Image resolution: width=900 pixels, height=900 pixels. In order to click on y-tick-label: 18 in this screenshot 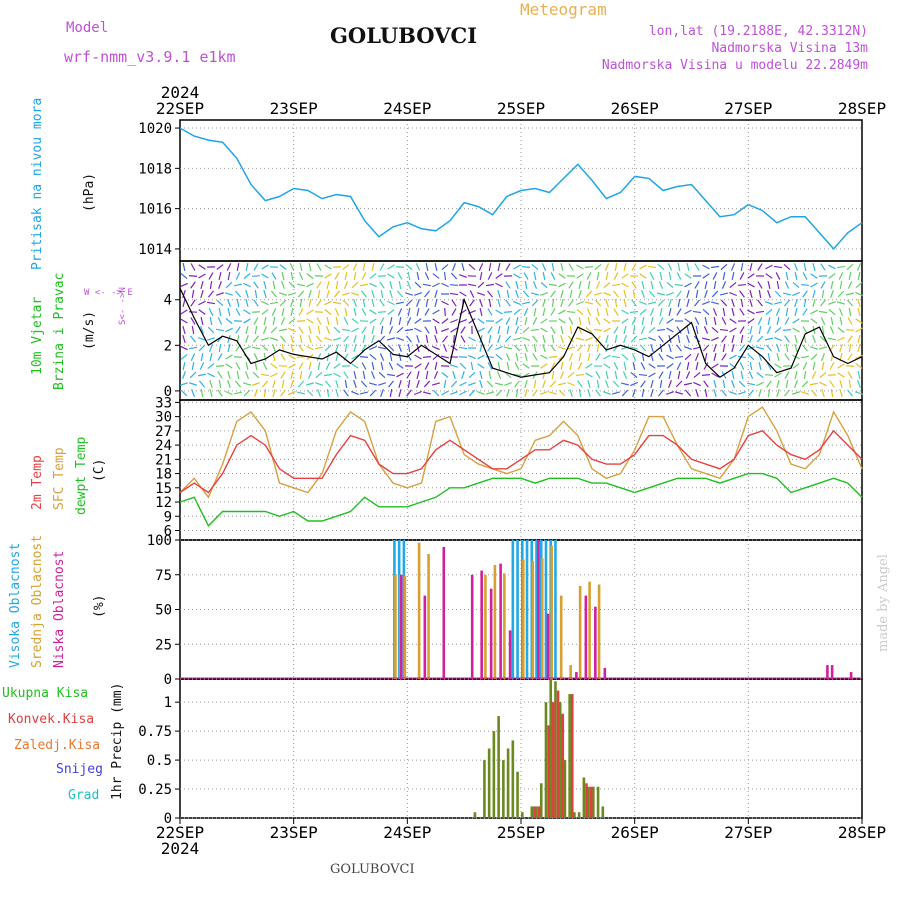, I will do `click(163, 475)`.